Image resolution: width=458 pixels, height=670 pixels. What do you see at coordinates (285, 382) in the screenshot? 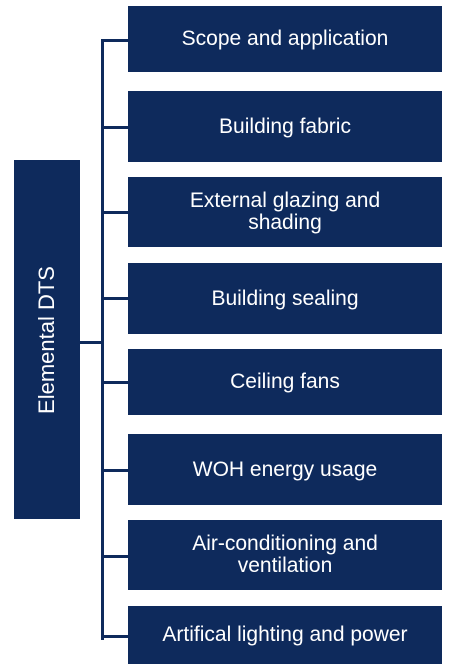
I see `child-node-ceiling-fans: Ceiling fans` at bounding box center [285, 382].